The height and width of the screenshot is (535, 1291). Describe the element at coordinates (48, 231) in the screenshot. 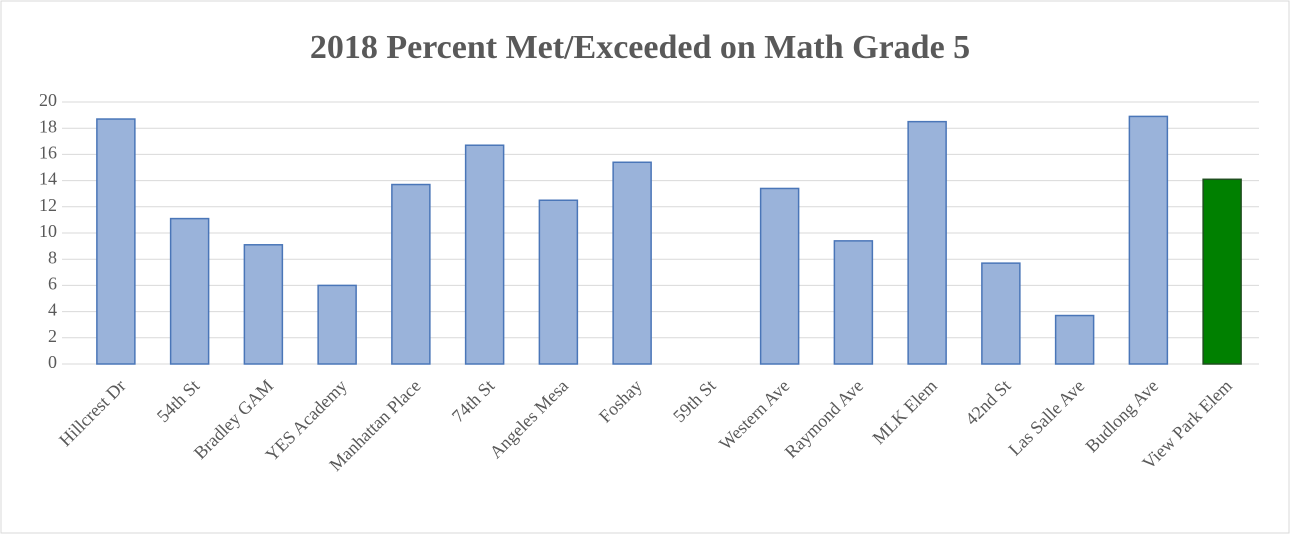

I see `y-tick-label: 10` at that location.